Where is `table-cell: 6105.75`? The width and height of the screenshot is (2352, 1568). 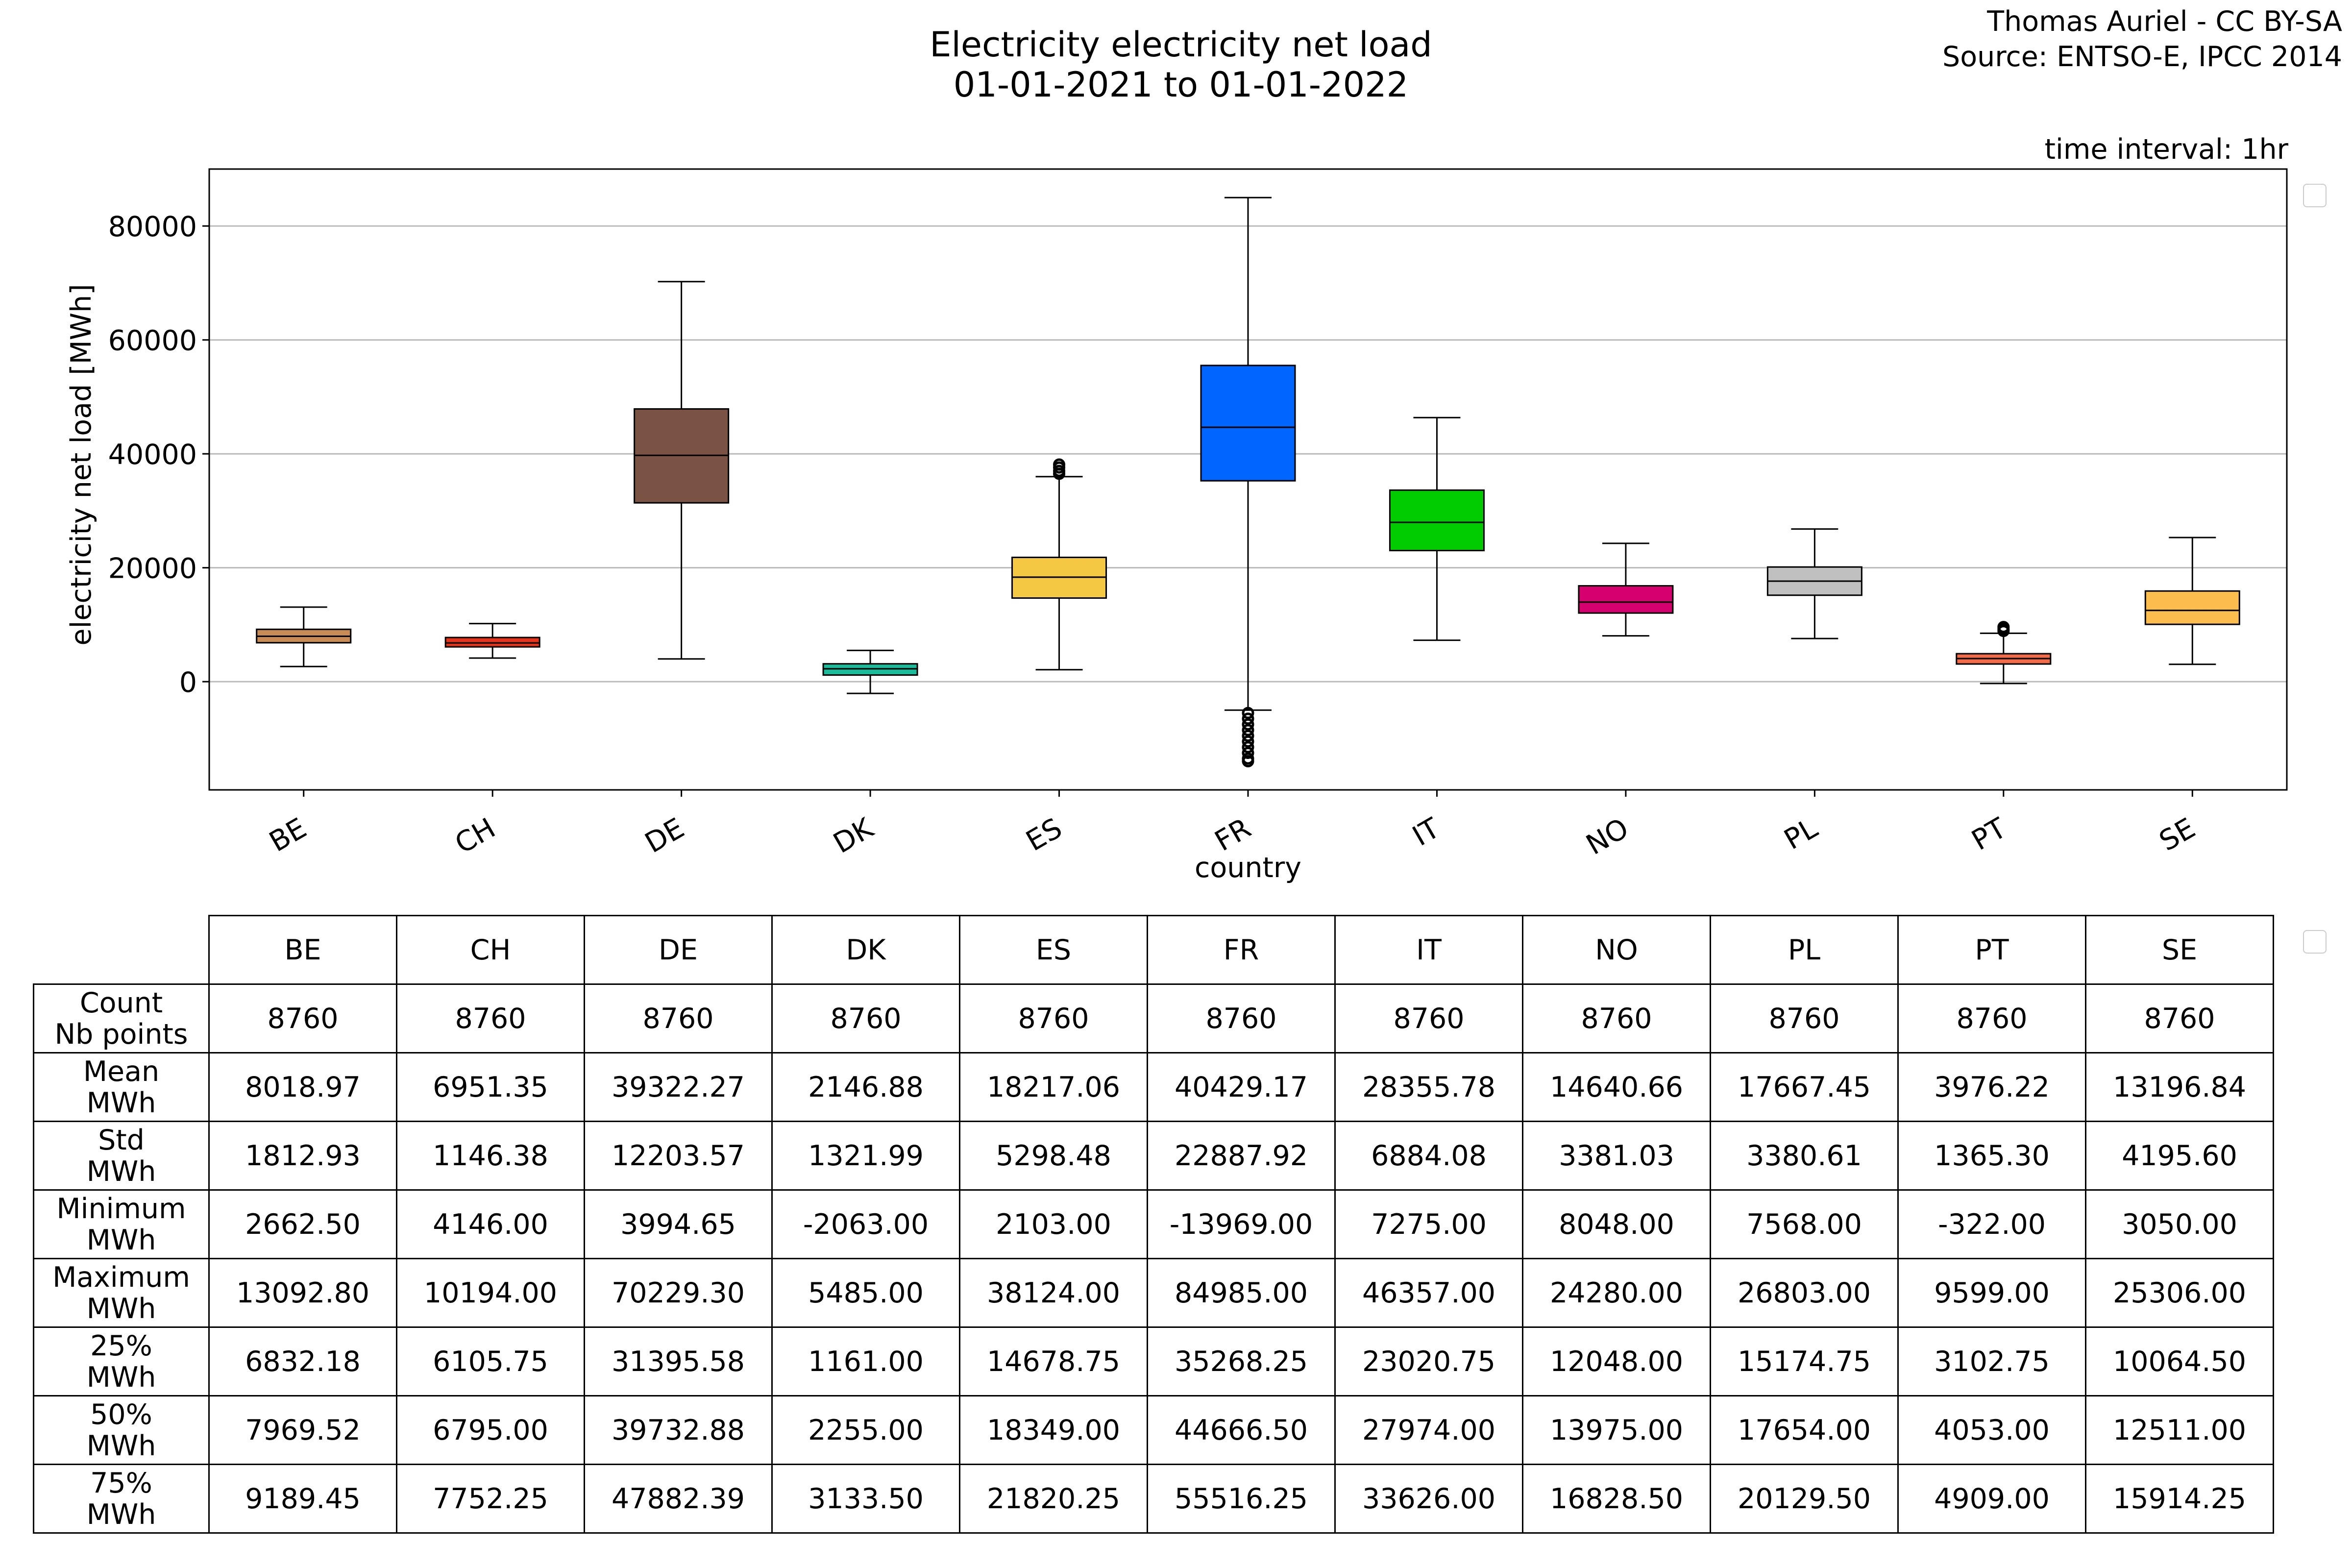 table-cell: 6105.75 is located at coordinates (490, 1361).